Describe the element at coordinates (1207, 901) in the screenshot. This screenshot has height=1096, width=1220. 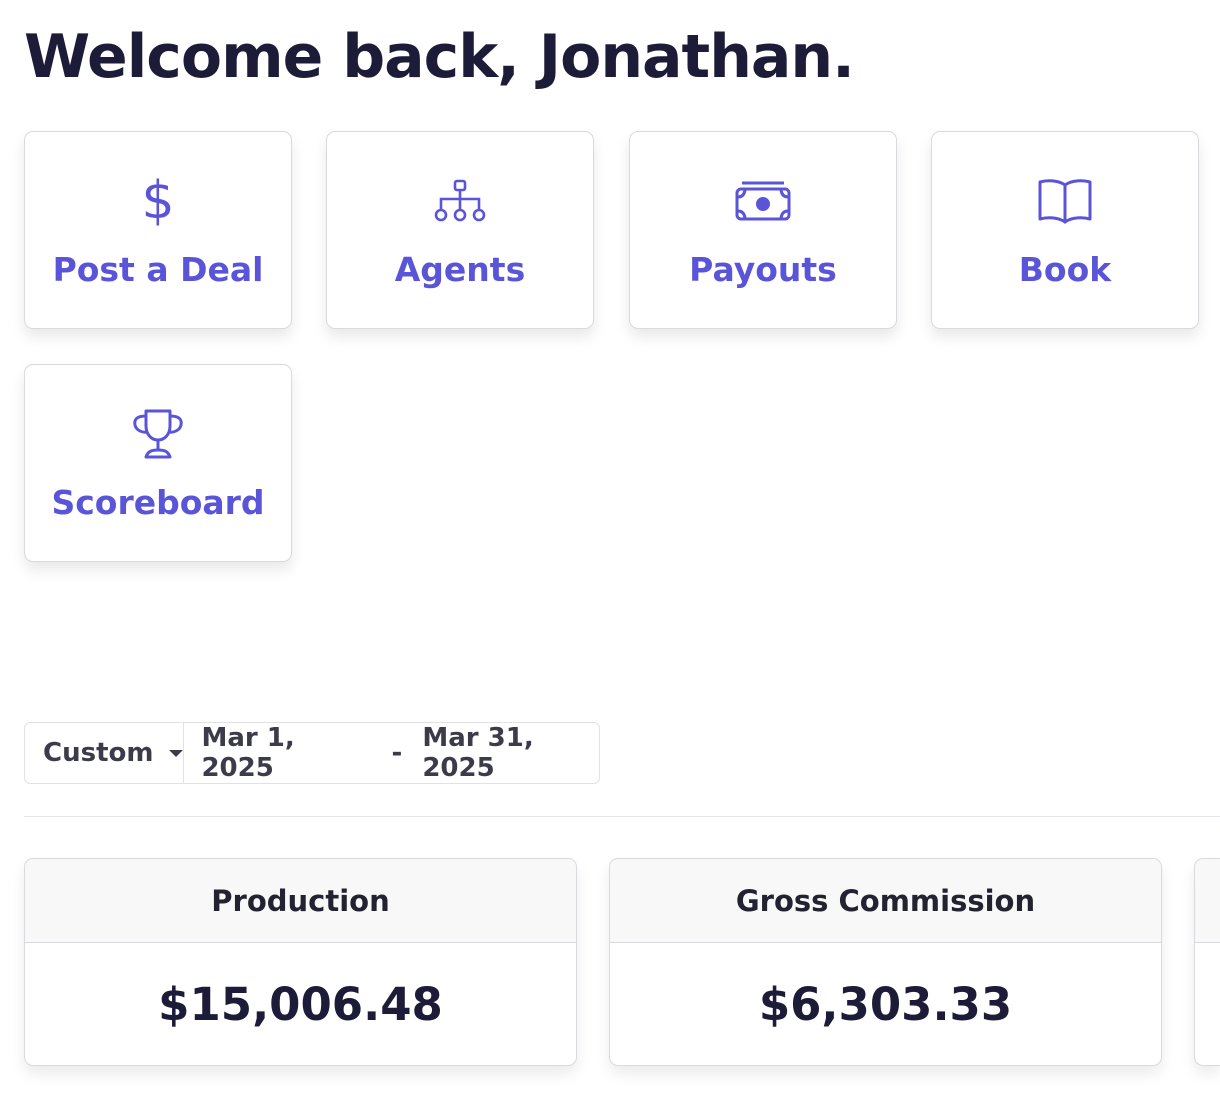
I see `partial-stat-head` at that location.